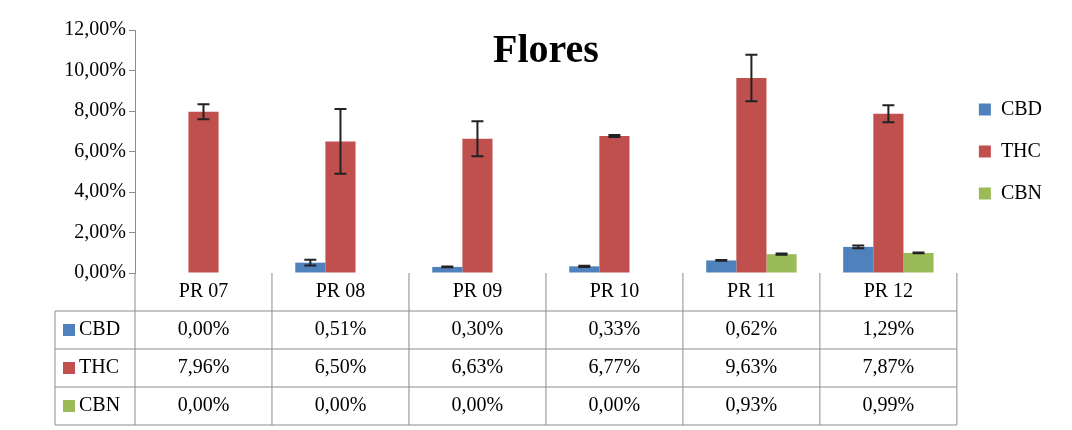 This screenshot has height=430, width=1072. I want to click on y-tick-label: 10,00%, so click(95, 68).